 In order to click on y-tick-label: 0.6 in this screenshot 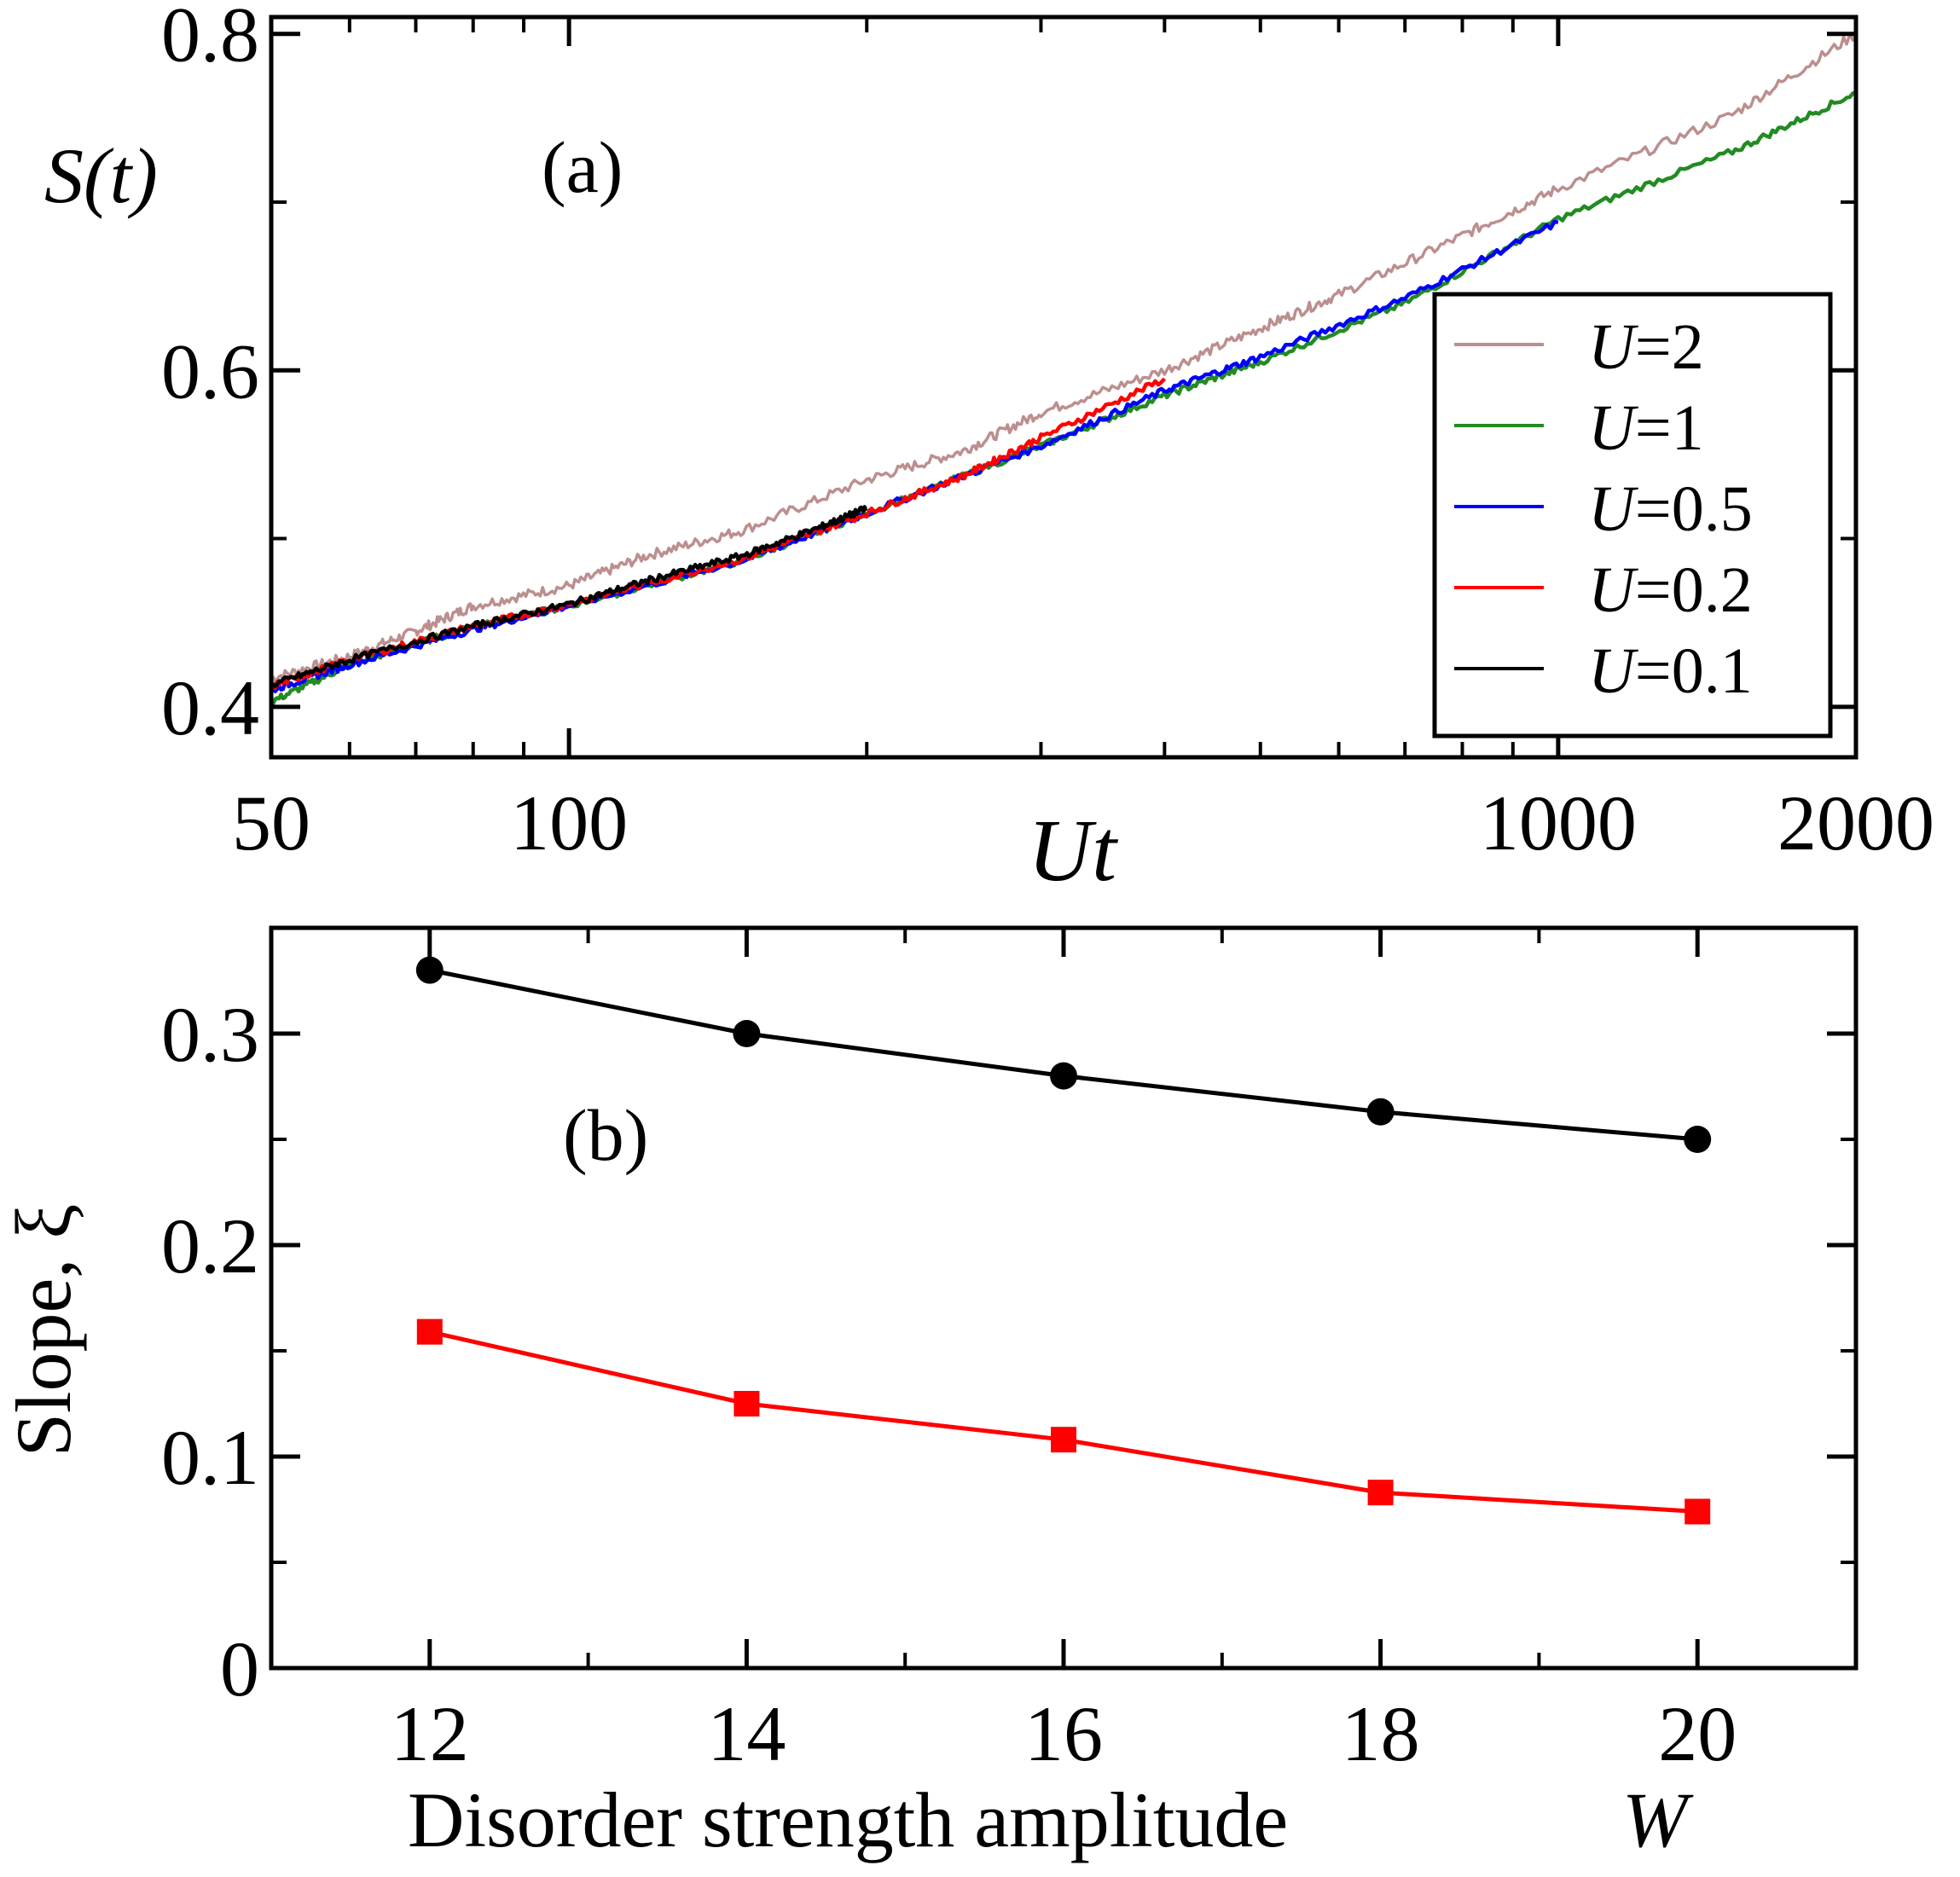, I will do `click(210, 370)`.